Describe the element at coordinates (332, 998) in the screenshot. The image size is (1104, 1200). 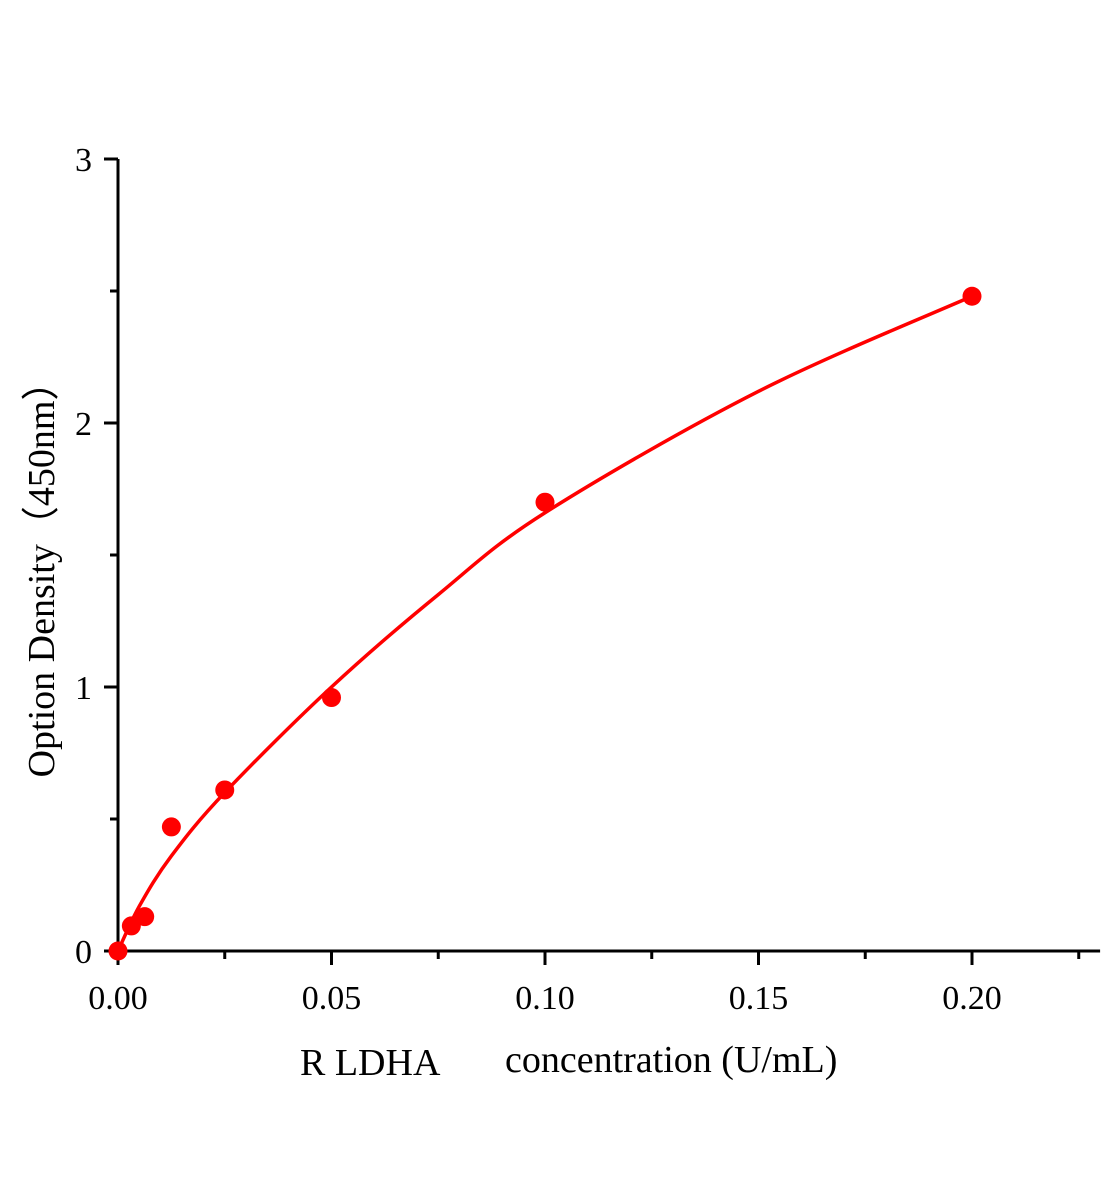
I see `x-tick-label: 0.05` at that location.